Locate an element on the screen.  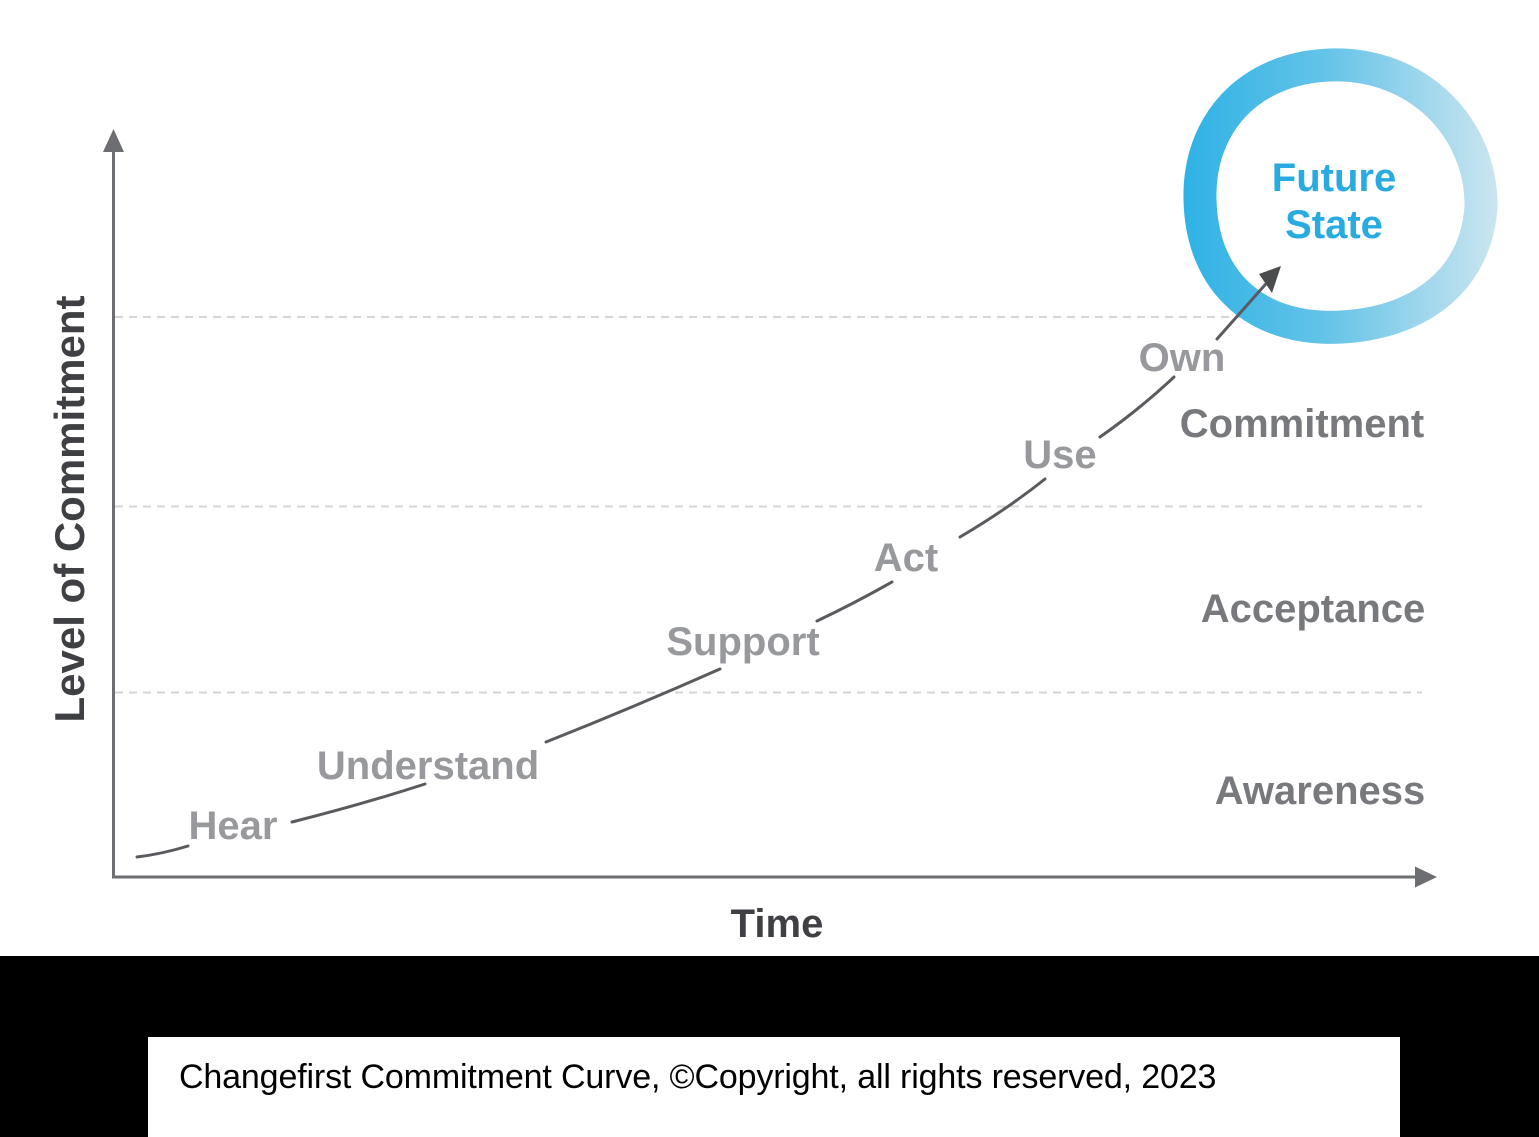
svg-text: Act is located at coordinates (906, 558).